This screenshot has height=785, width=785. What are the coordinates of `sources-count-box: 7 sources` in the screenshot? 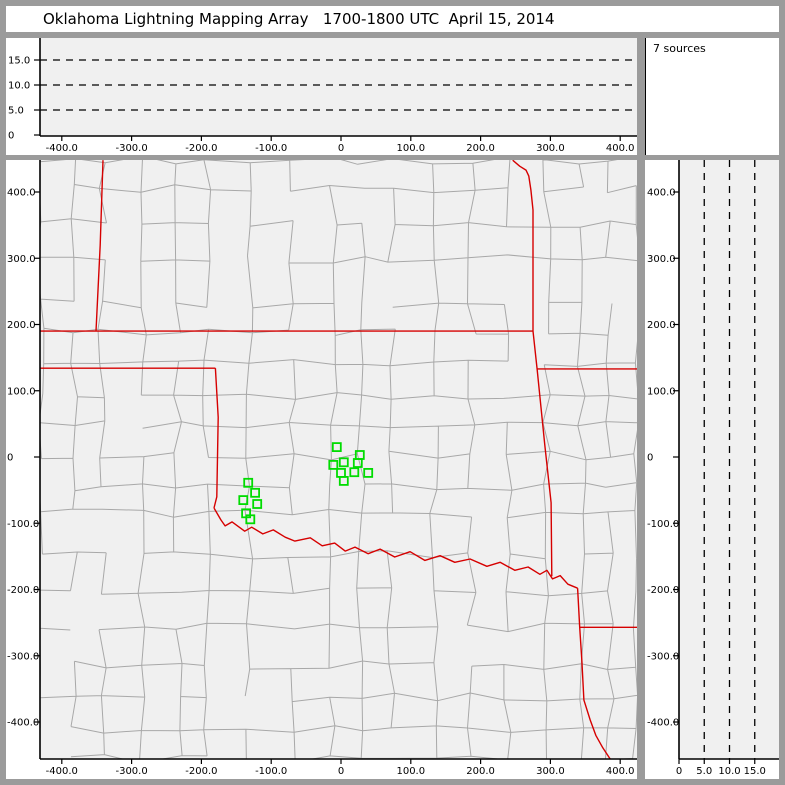 It's located at (712, 96).